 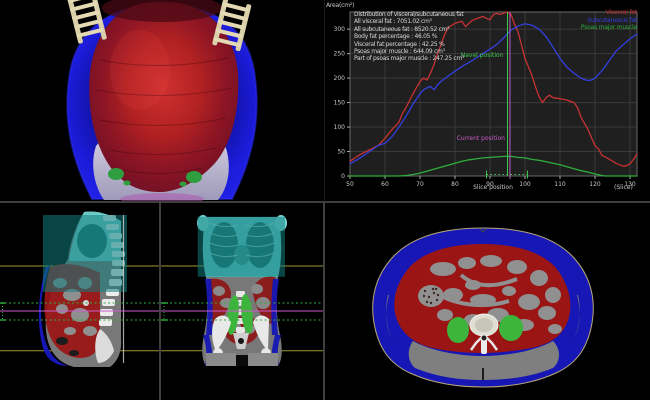 What do you see at coordinates (104, 346) in the screenshot?
I see `sacrum` at bounding box center [104, 346].